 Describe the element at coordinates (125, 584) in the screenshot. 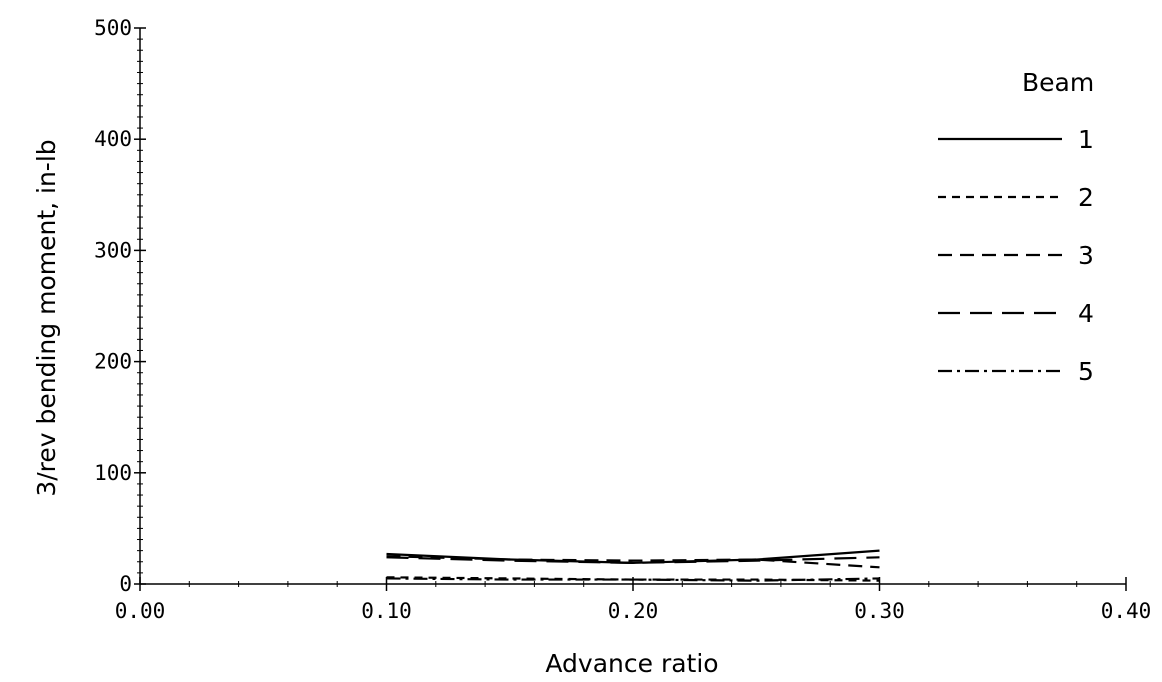

I see `y-tick-label: 0` at that location.